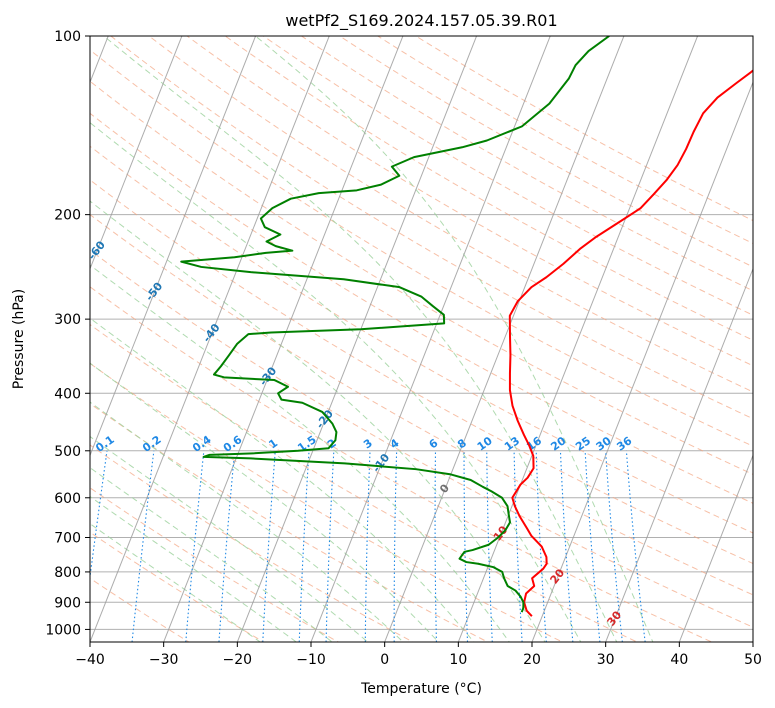 This screenshot has height=708, width=775. I want to click on x-tick-label: 30, so click(606, 660).